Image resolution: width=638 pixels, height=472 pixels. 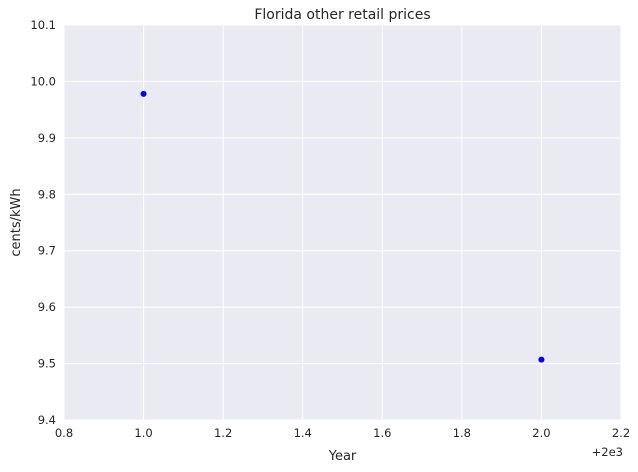 What do you see at coordinates (43, 222) in the screenshot?
I see `y-tick-labels: 9.4 9.5 9.6 9.7 9.8 9.9 10.0 10.1` at bounding box center [43, 222].